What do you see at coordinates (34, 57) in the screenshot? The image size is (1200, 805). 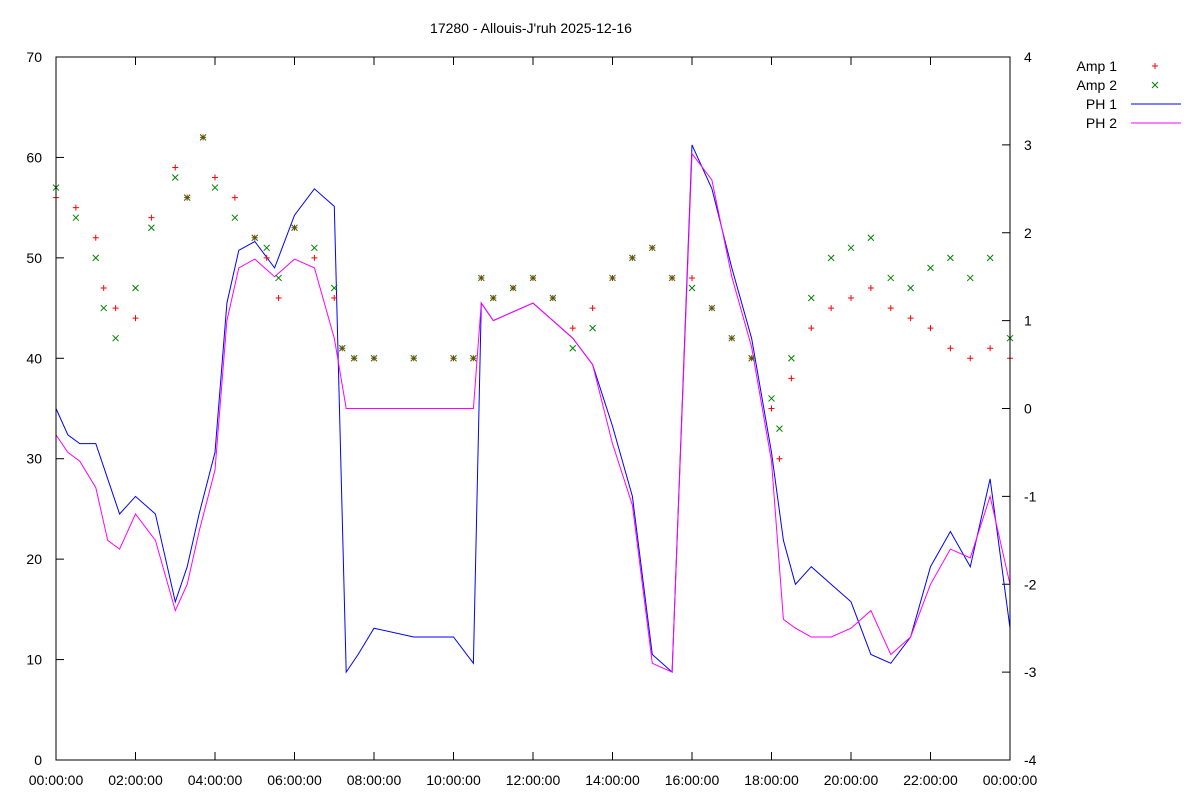 I see `y-left-tick-label: 70` at bounding box center [34, 57].